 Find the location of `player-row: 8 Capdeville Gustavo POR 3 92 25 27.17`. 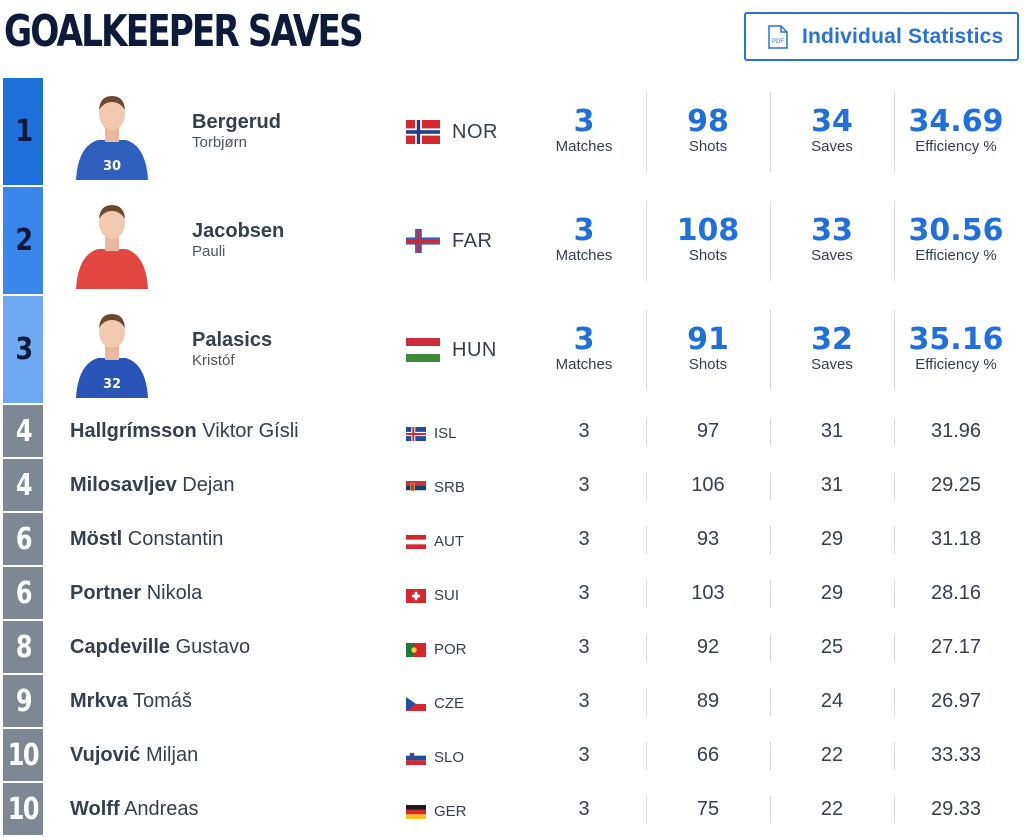

player-row: 8 Capdeville Gustavo POR 3 92 25 27.17 is located at coordinates (512, 648).